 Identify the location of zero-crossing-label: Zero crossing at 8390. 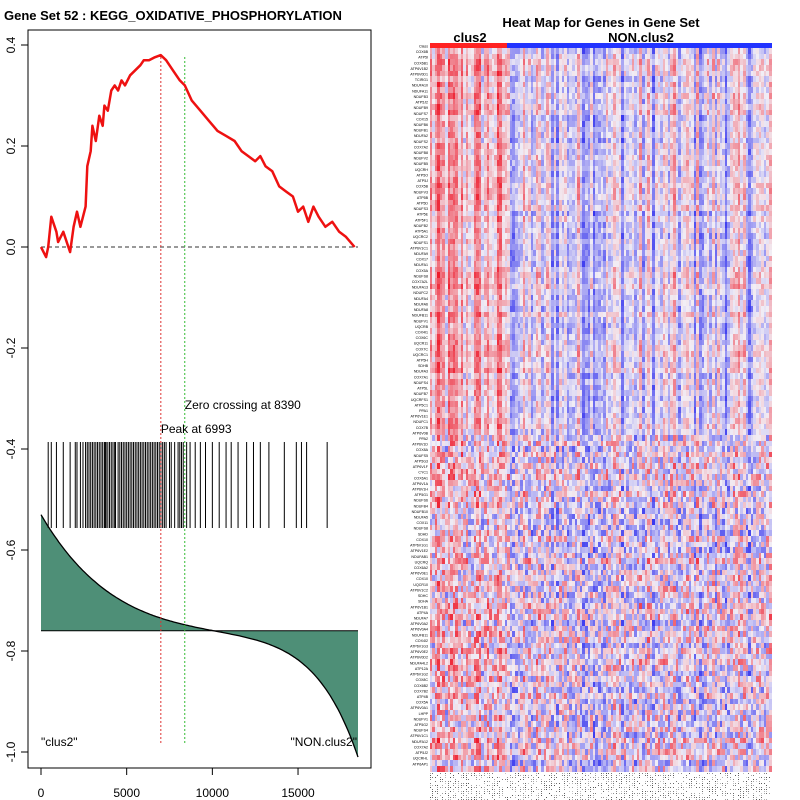
(243, 405).